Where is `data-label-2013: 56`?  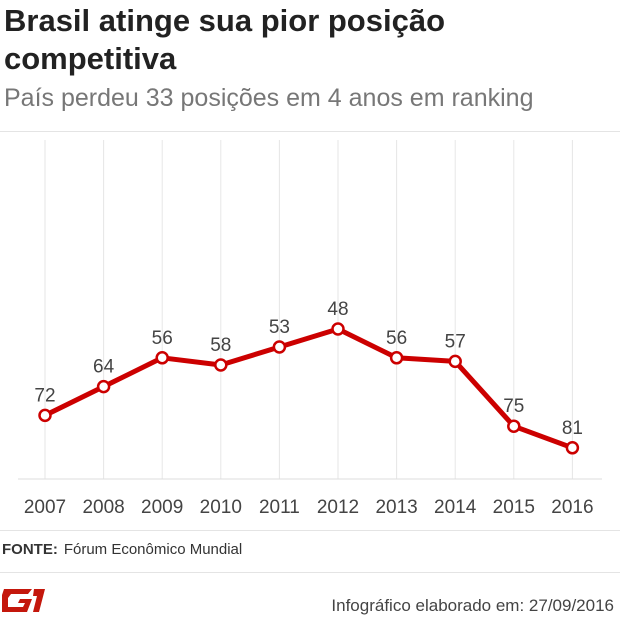
data-label-2013: 56 is located at coordinates (396, 338).